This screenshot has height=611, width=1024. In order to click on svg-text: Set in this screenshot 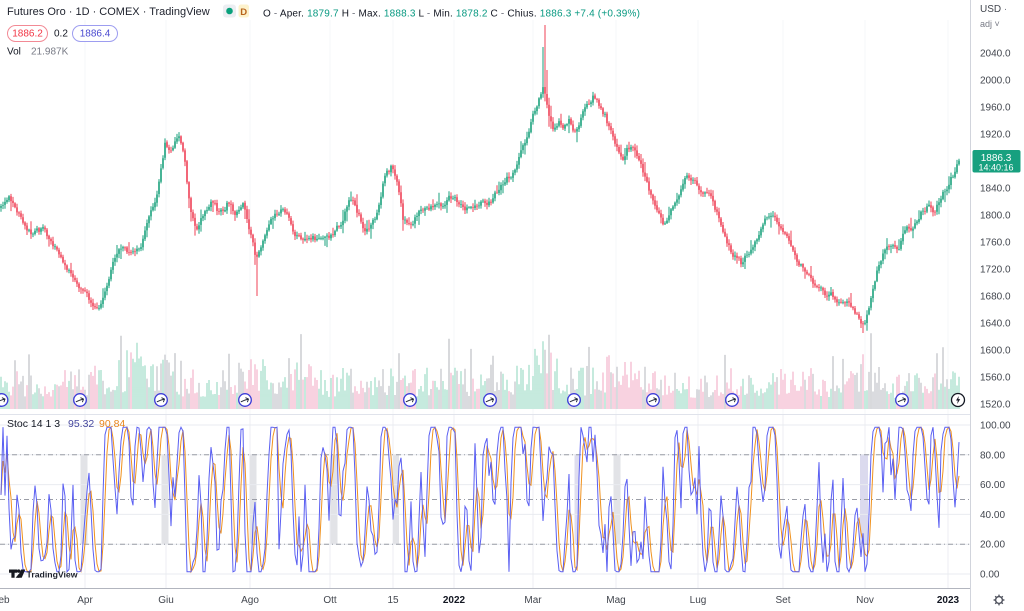, I will do `click(782, 600)`.